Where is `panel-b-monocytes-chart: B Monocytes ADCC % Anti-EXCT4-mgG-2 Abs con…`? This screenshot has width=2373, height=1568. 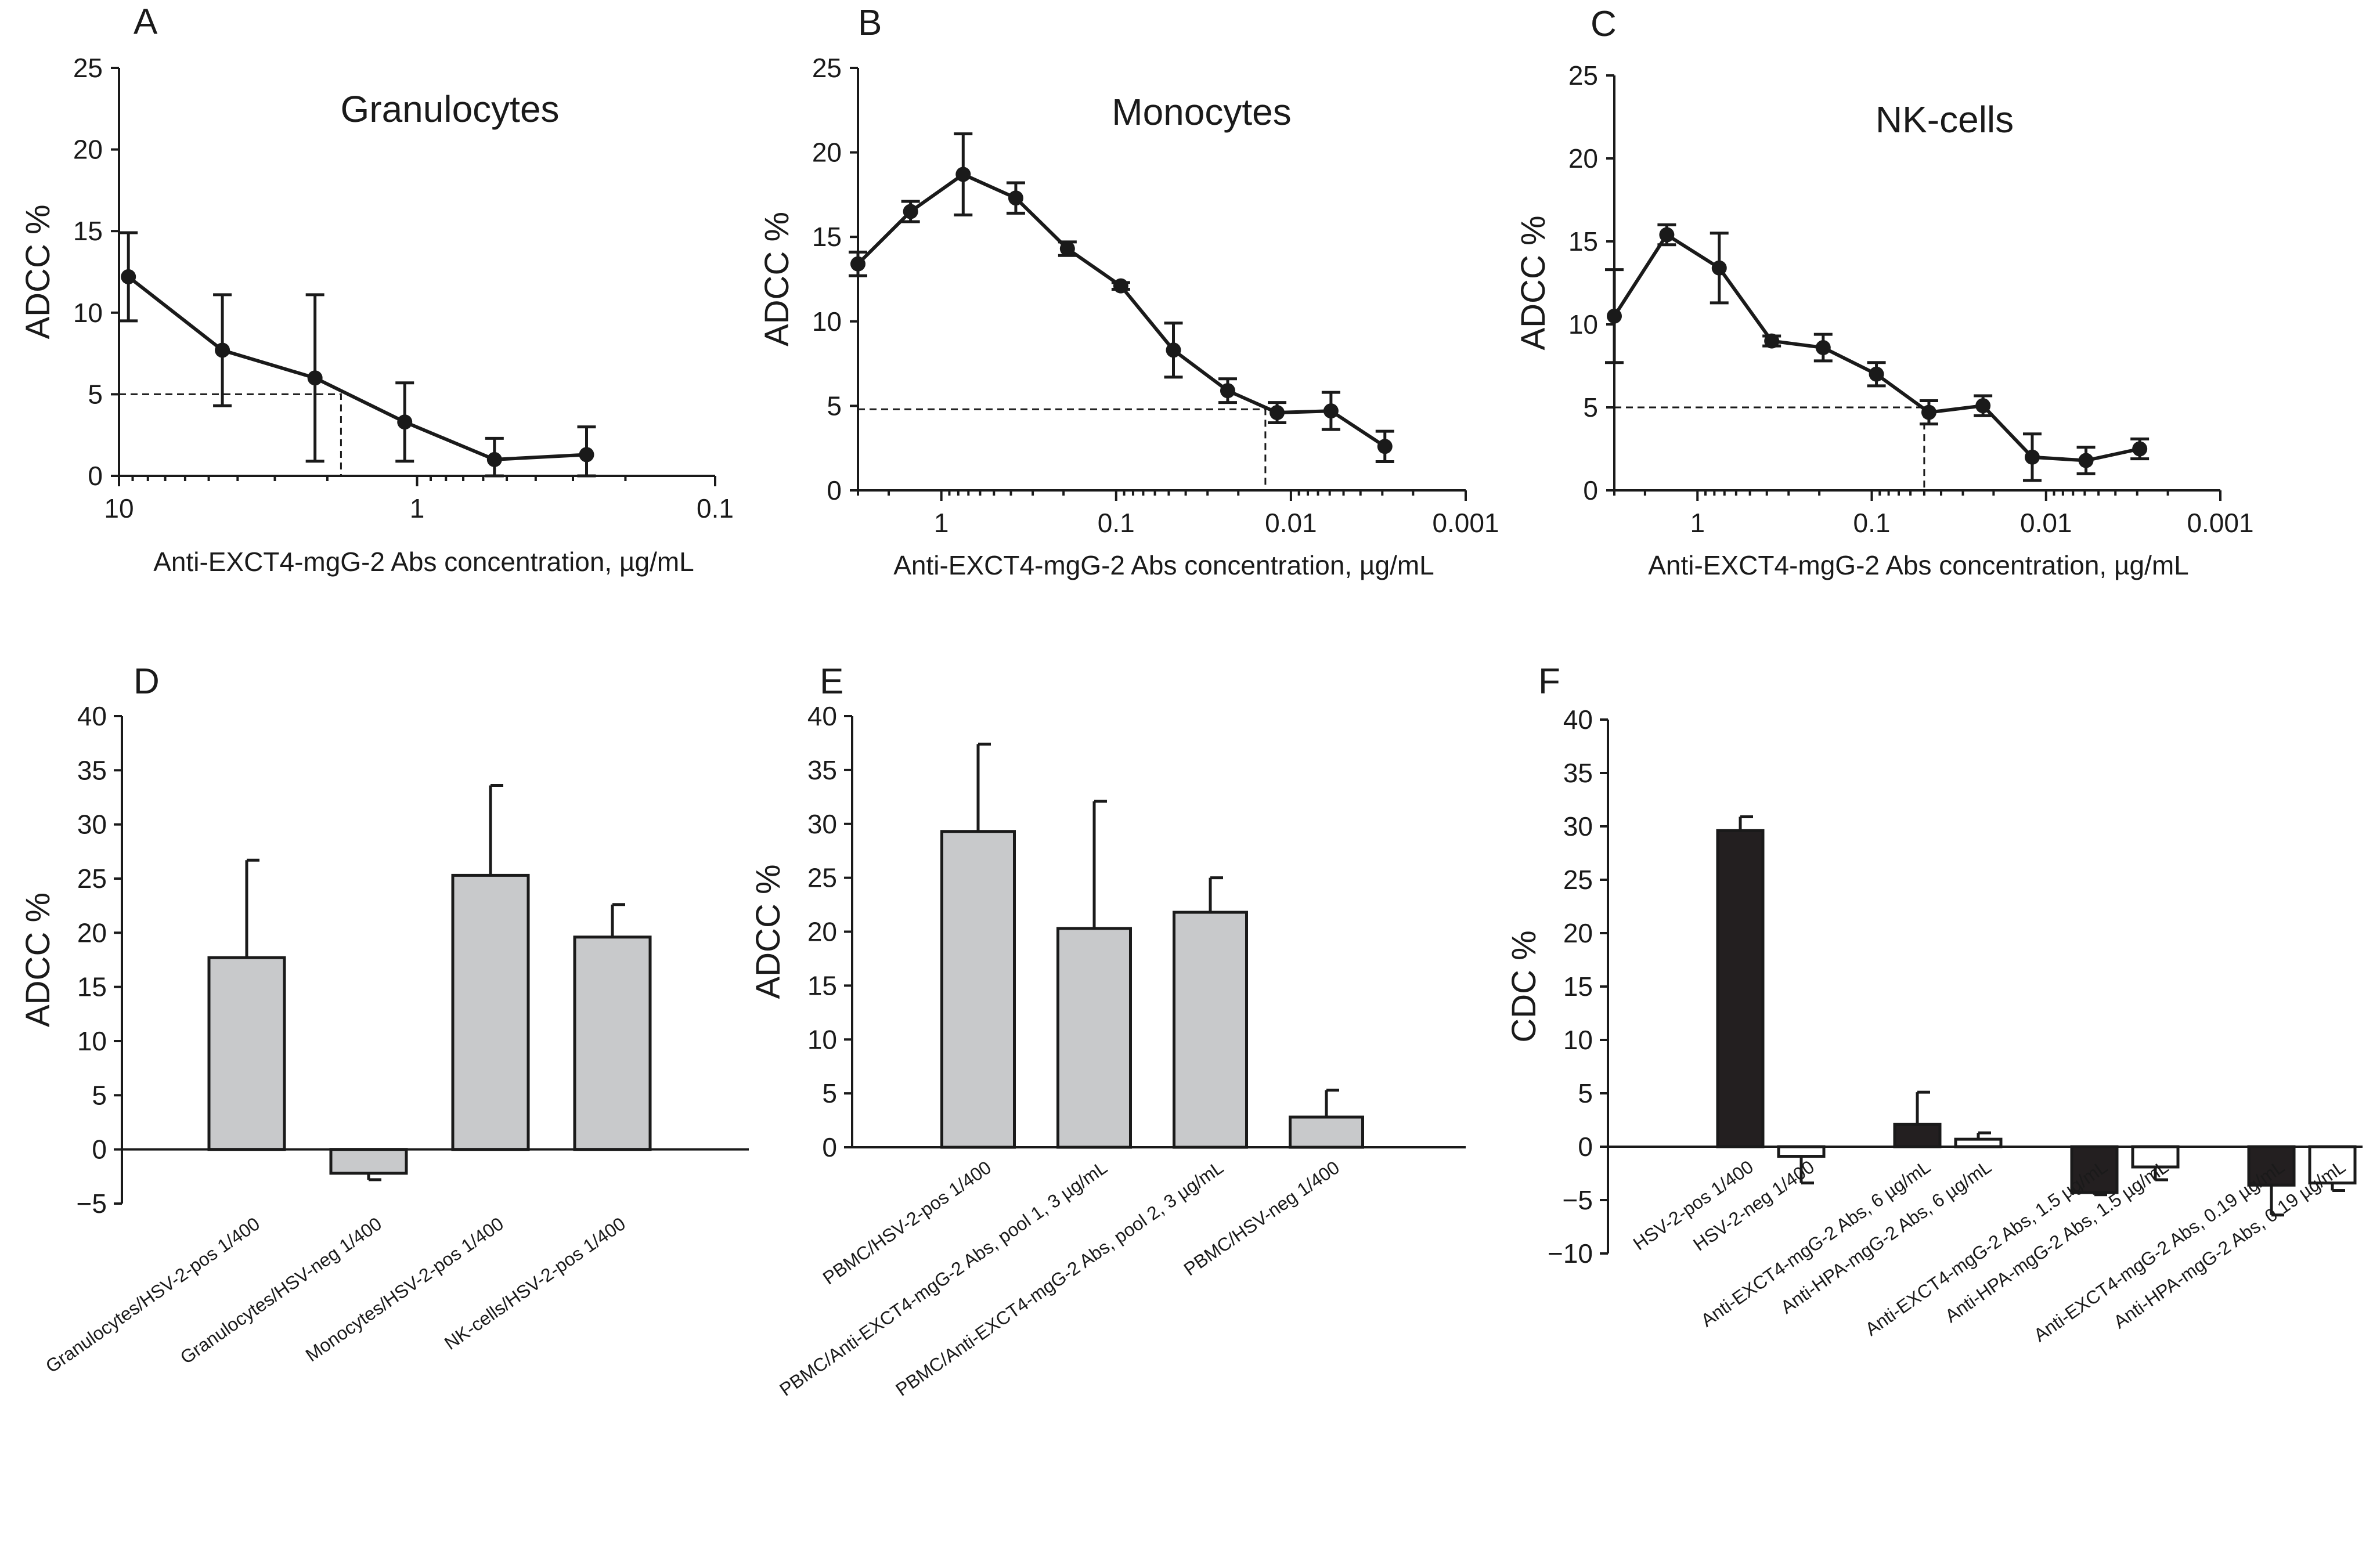
panel-b-monocytes-chart: B Monocytes ADCC % Anti-EXCT4-mgG-2 Abs con… is located at coordinates (1129, 291).